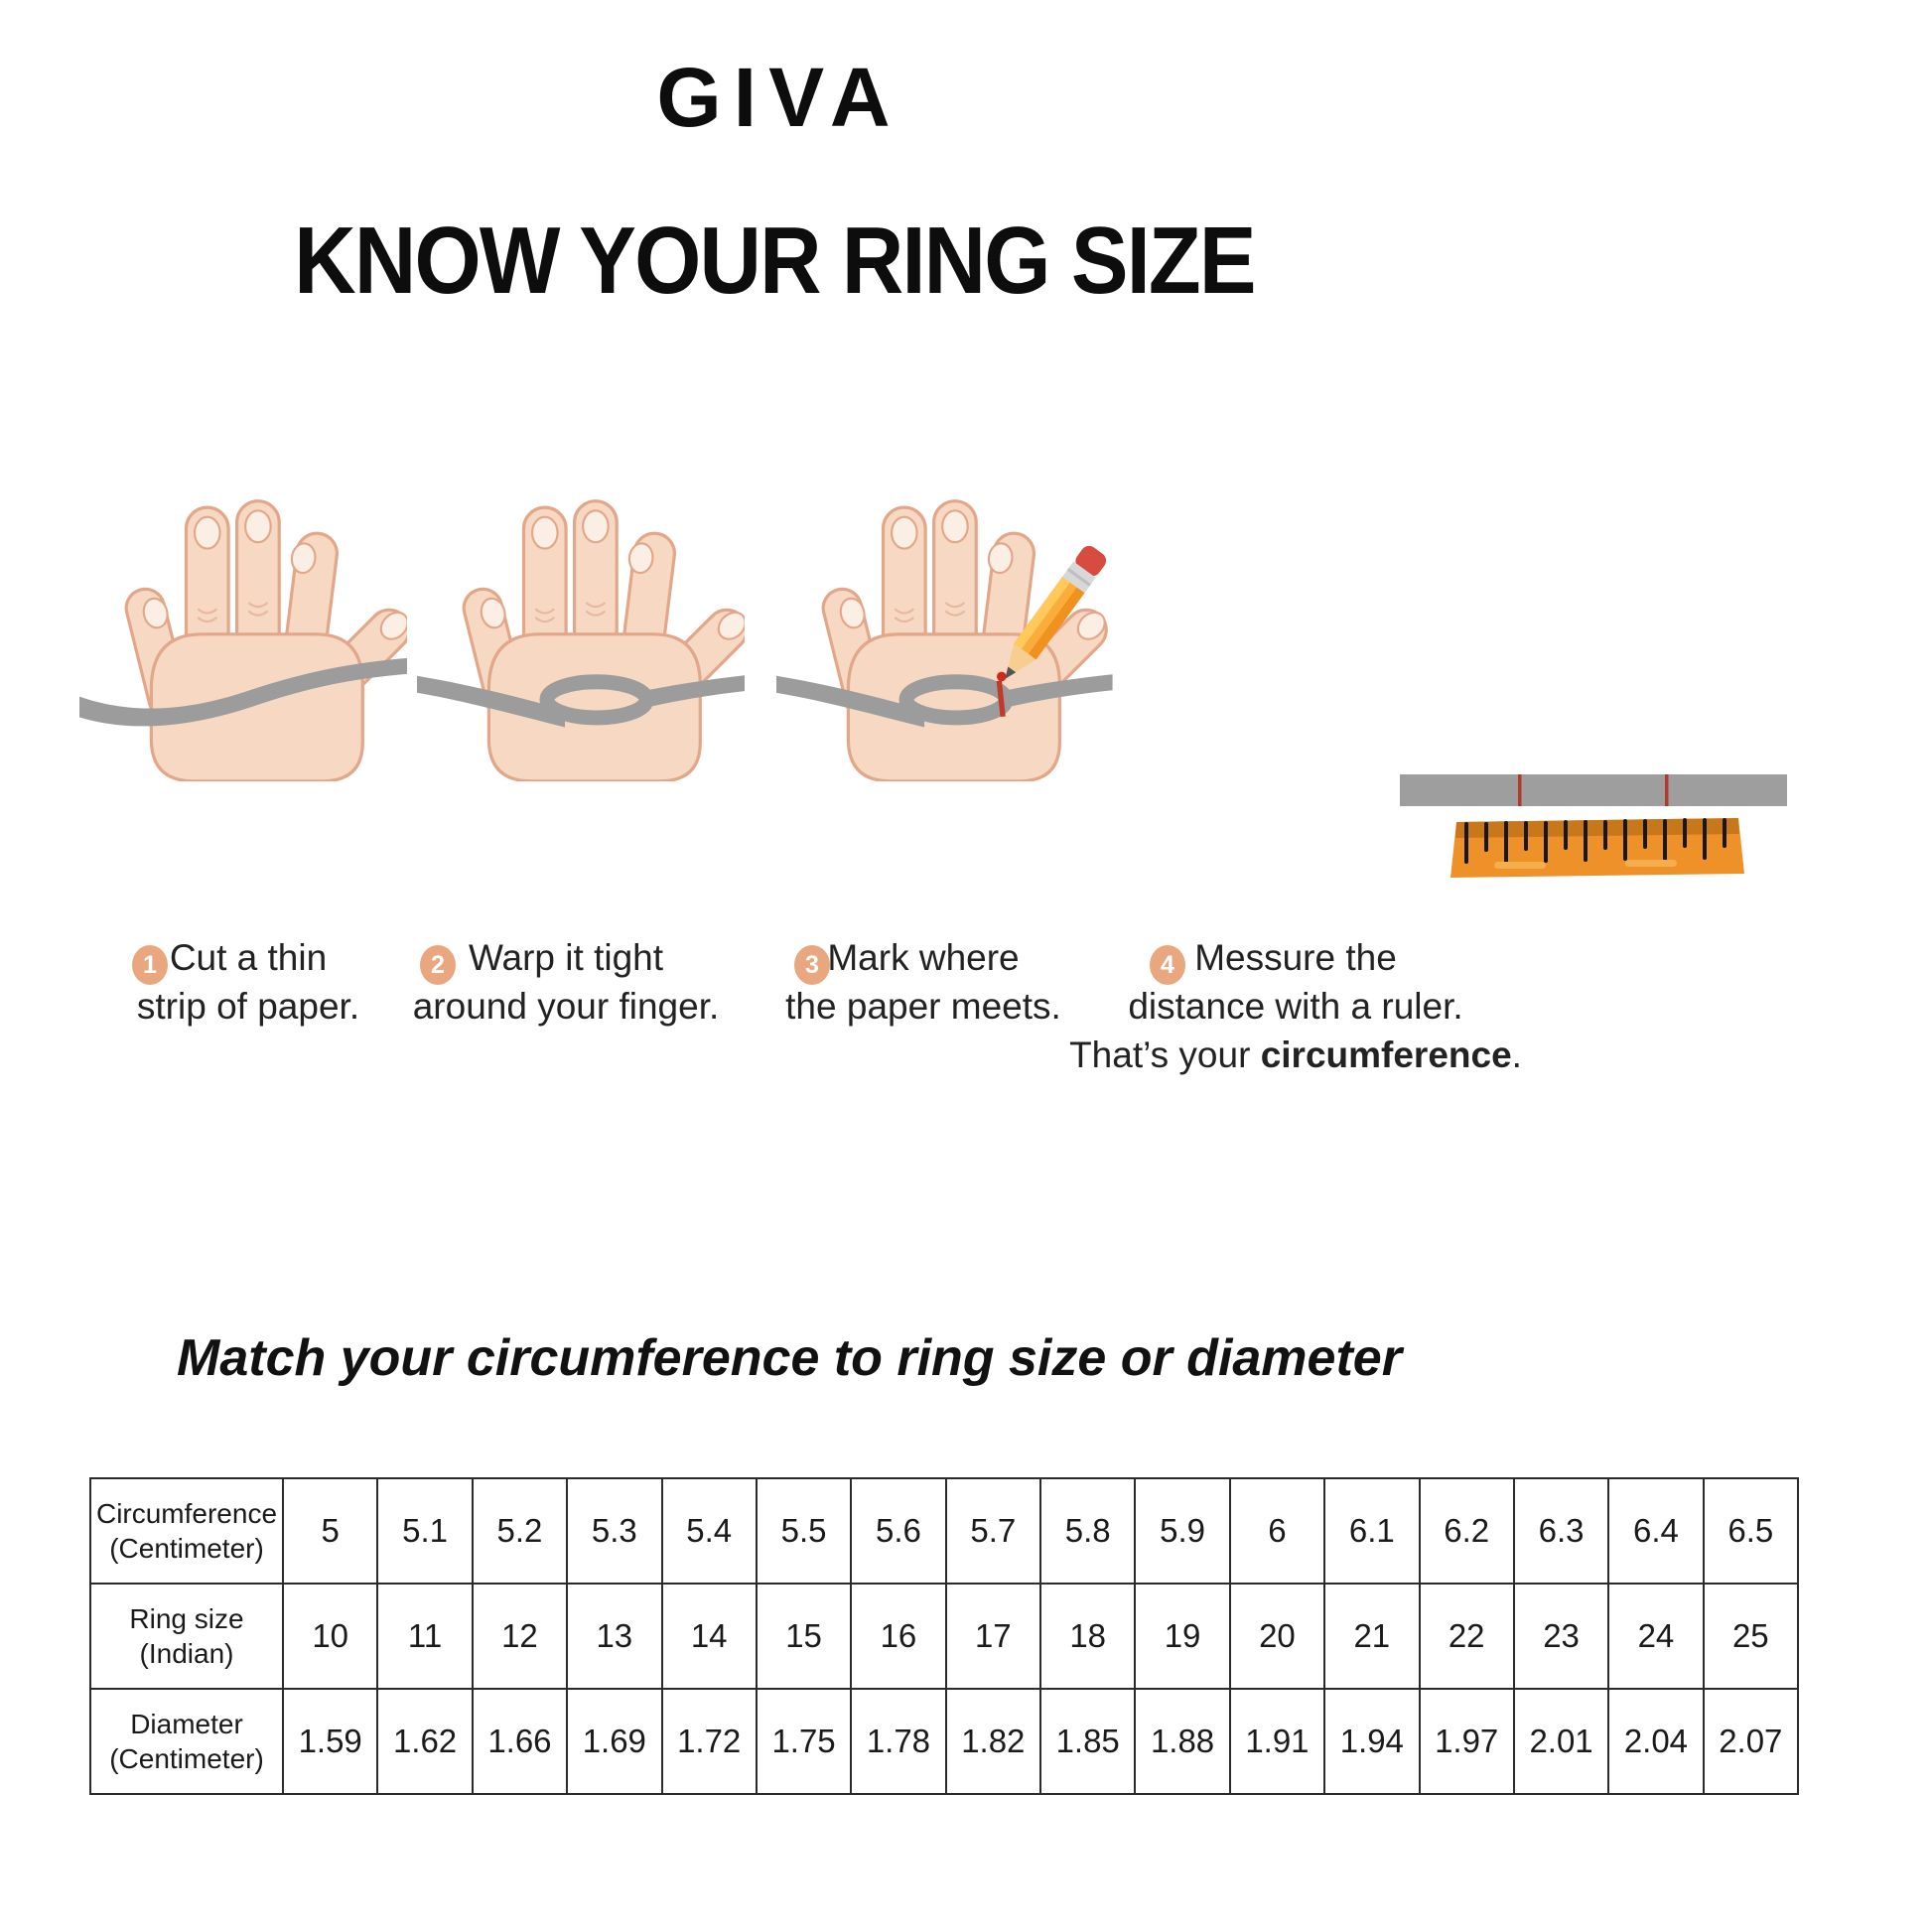 The image size is (1932, 1932). Describe the element at coordinates (709, 1637) in the screenshot. I see `table-cell: 14` at that location.